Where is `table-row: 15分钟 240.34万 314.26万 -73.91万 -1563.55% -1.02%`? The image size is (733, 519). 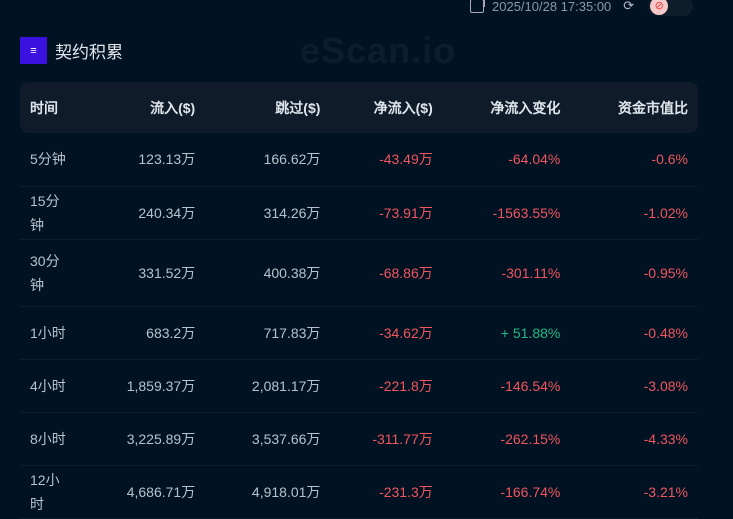 table-row: 15分钟 240.34万 314.26万 -73.91万 -1563.55% -1.02% is located at coordinates (359, 213).